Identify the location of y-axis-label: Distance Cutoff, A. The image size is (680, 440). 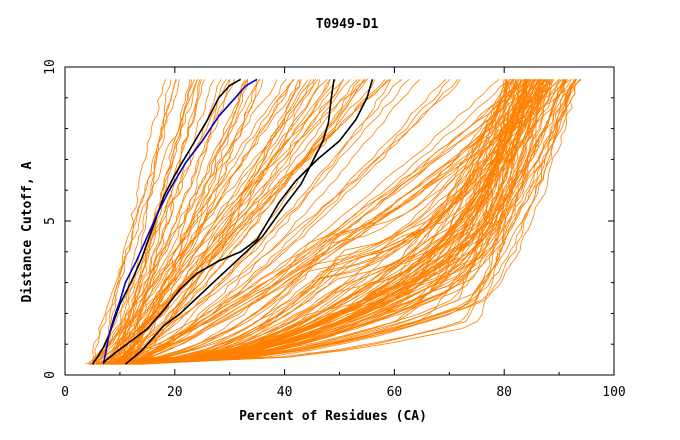
(27, 231).